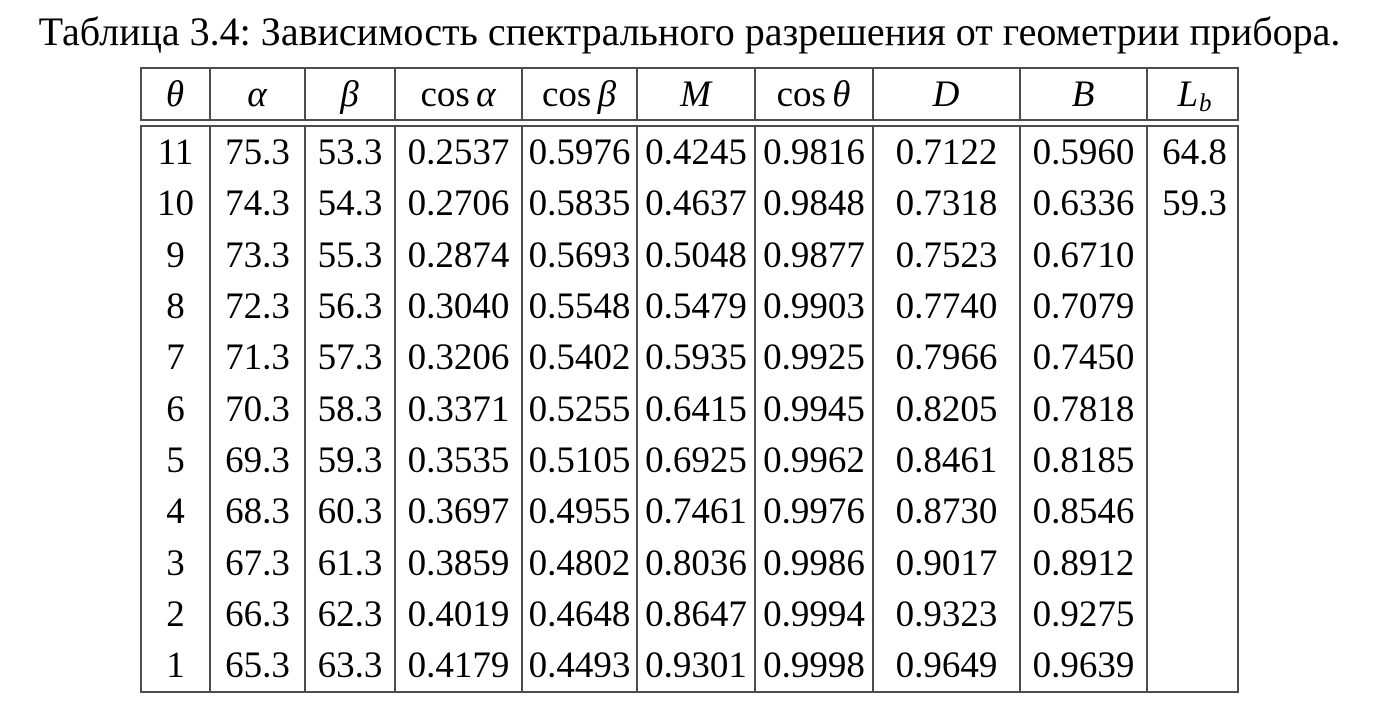  I want to click on table-cell: 0.3859, so click(459, 563).